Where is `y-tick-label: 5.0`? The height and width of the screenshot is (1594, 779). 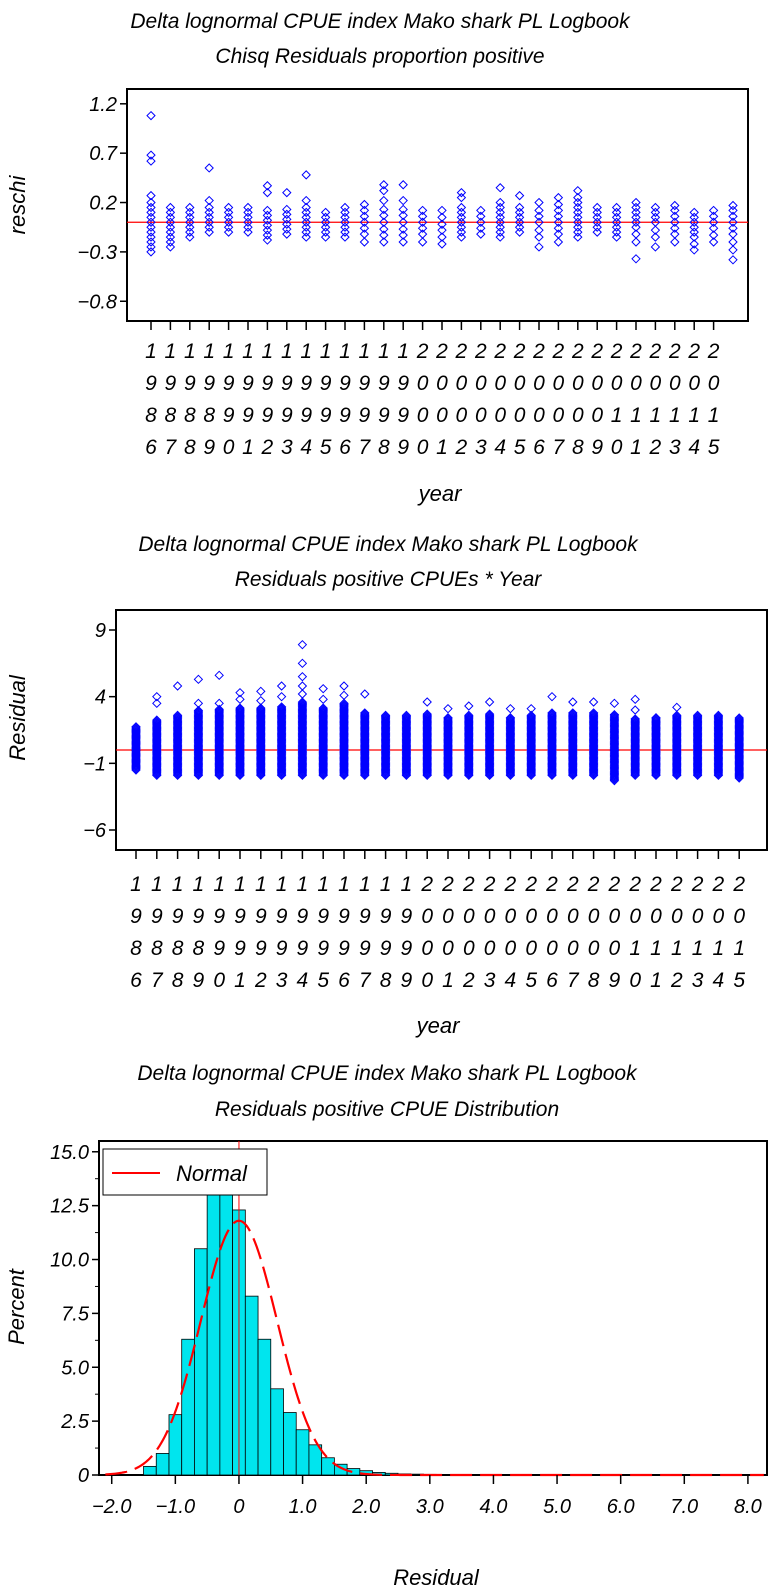 y-tick-label: 5.0 is located at coordinates (75, 1368).